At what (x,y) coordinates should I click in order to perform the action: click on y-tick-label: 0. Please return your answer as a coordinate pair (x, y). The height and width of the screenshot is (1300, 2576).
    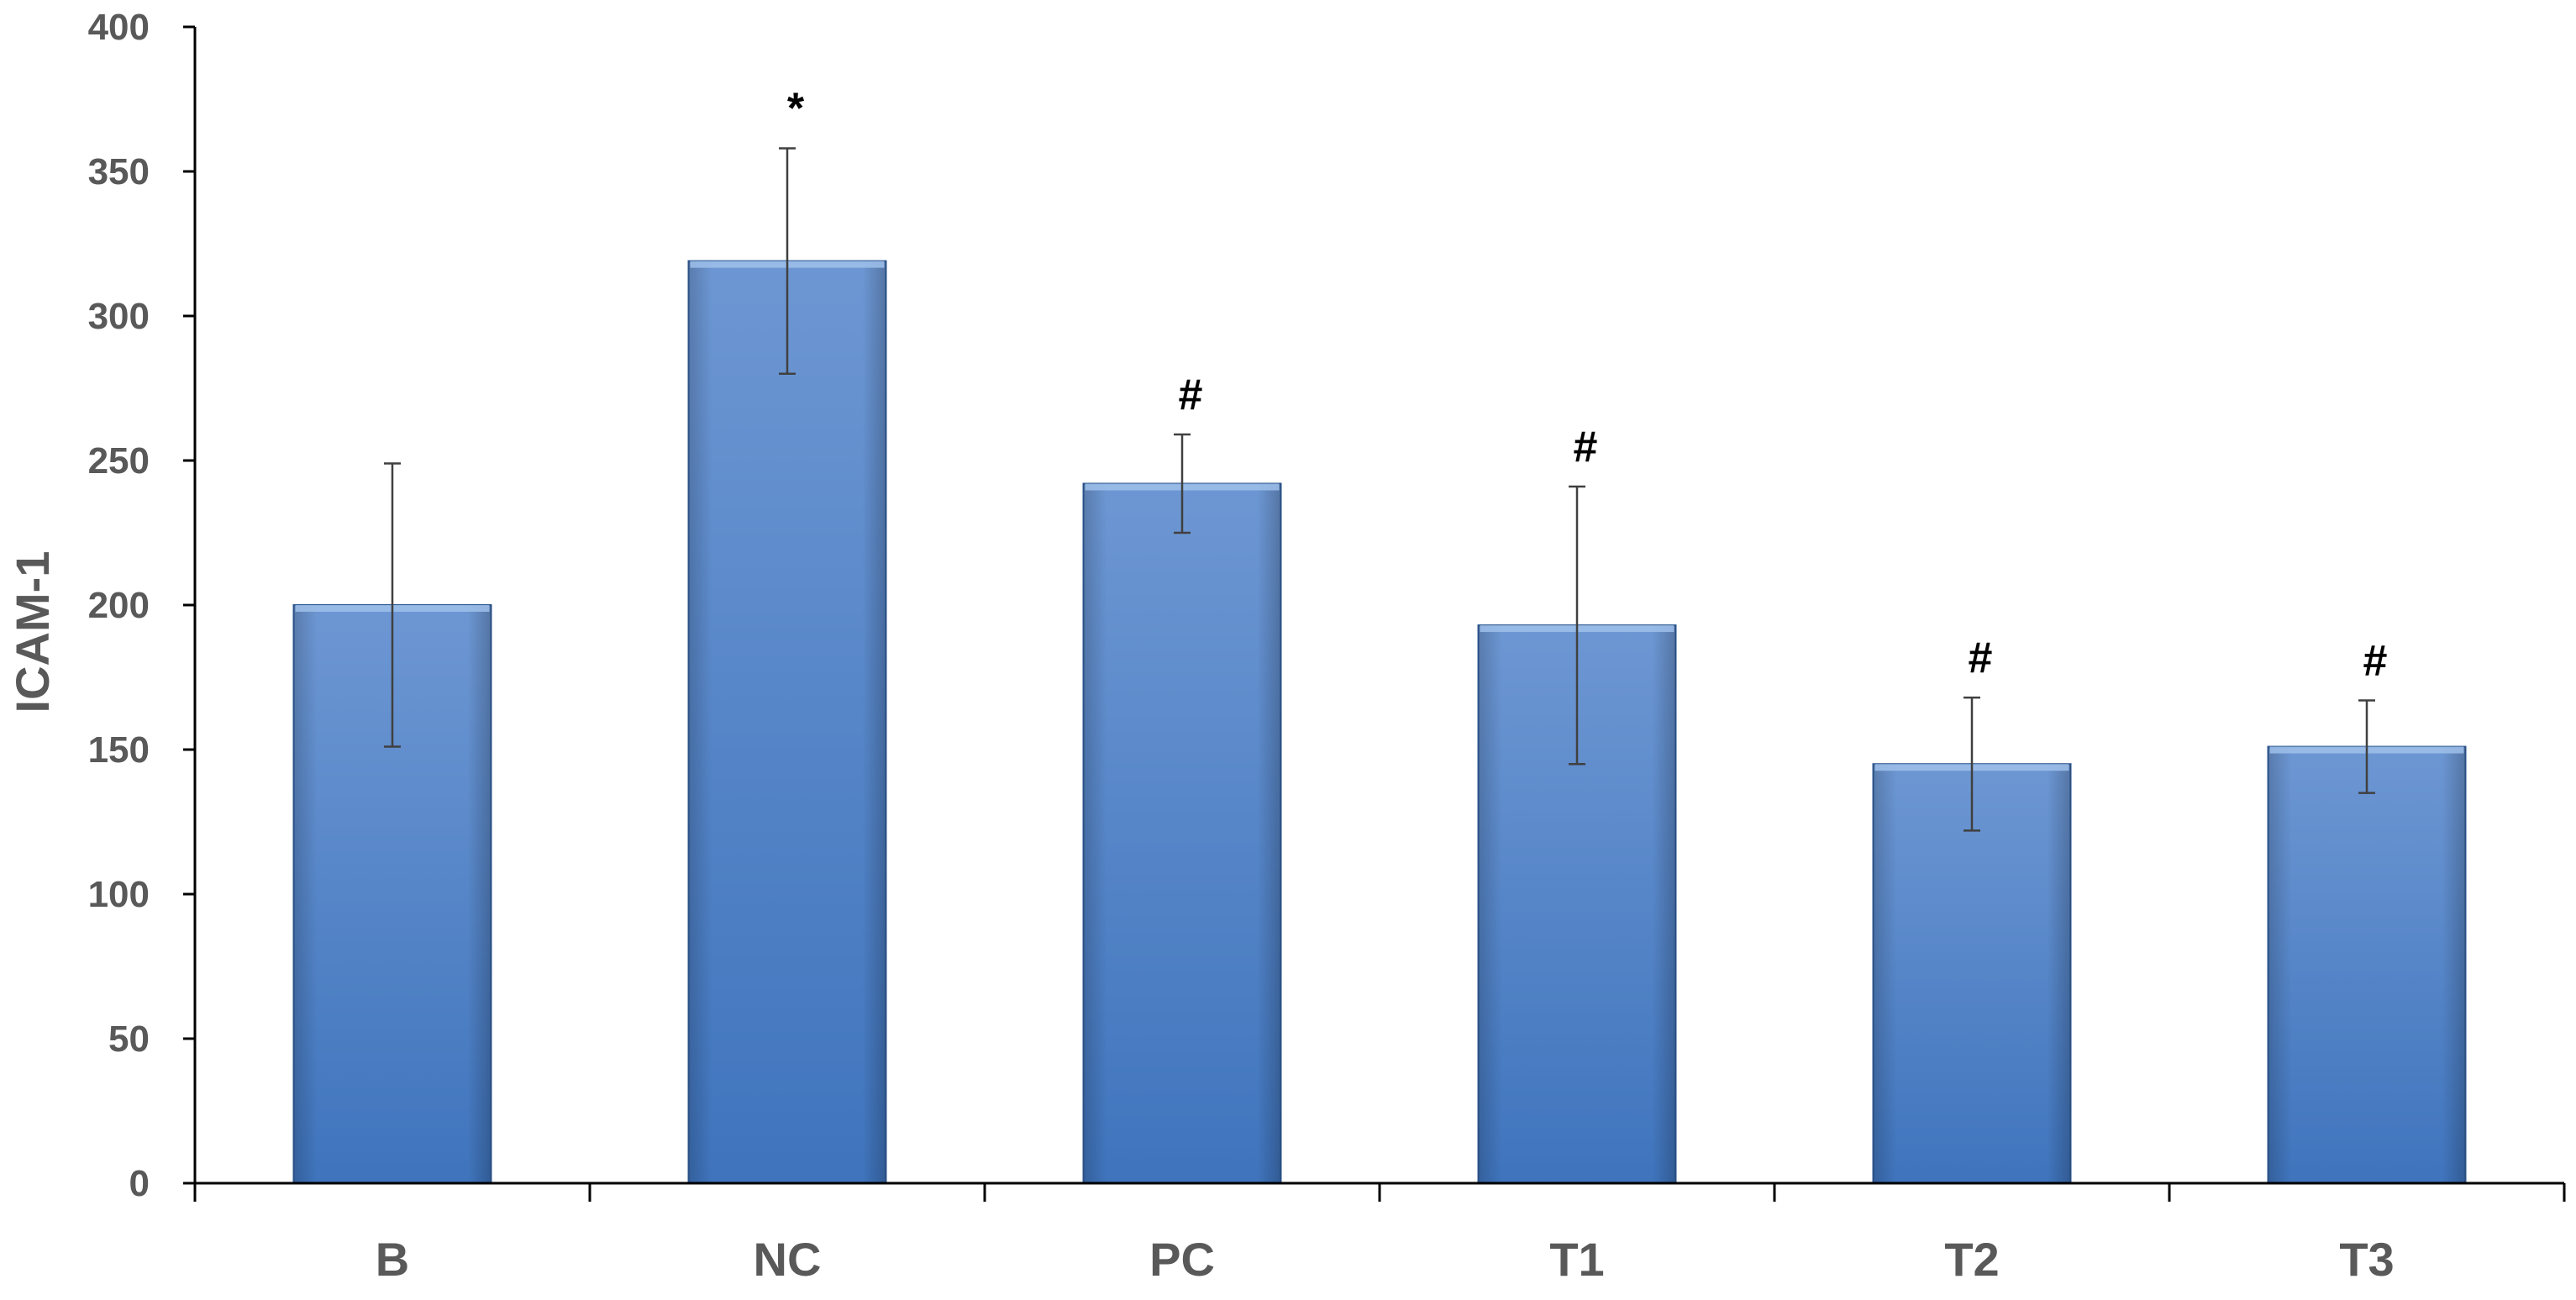
    Looking at the image, I should click on (139, 1183).